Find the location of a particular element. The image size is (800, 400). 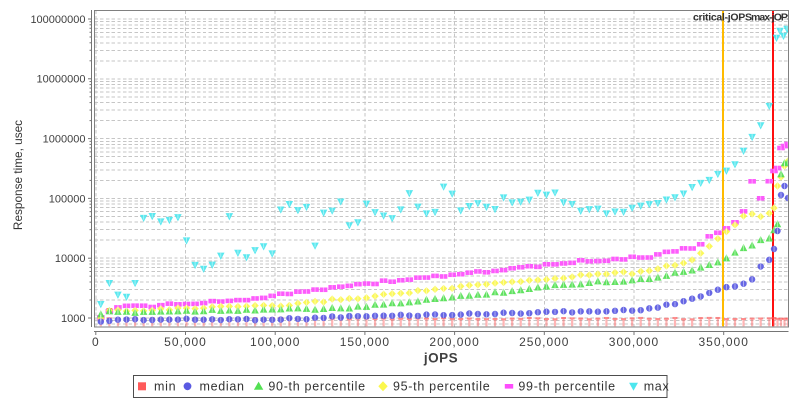

svg-text: Response time, usec is located at coordinates (18, 175).